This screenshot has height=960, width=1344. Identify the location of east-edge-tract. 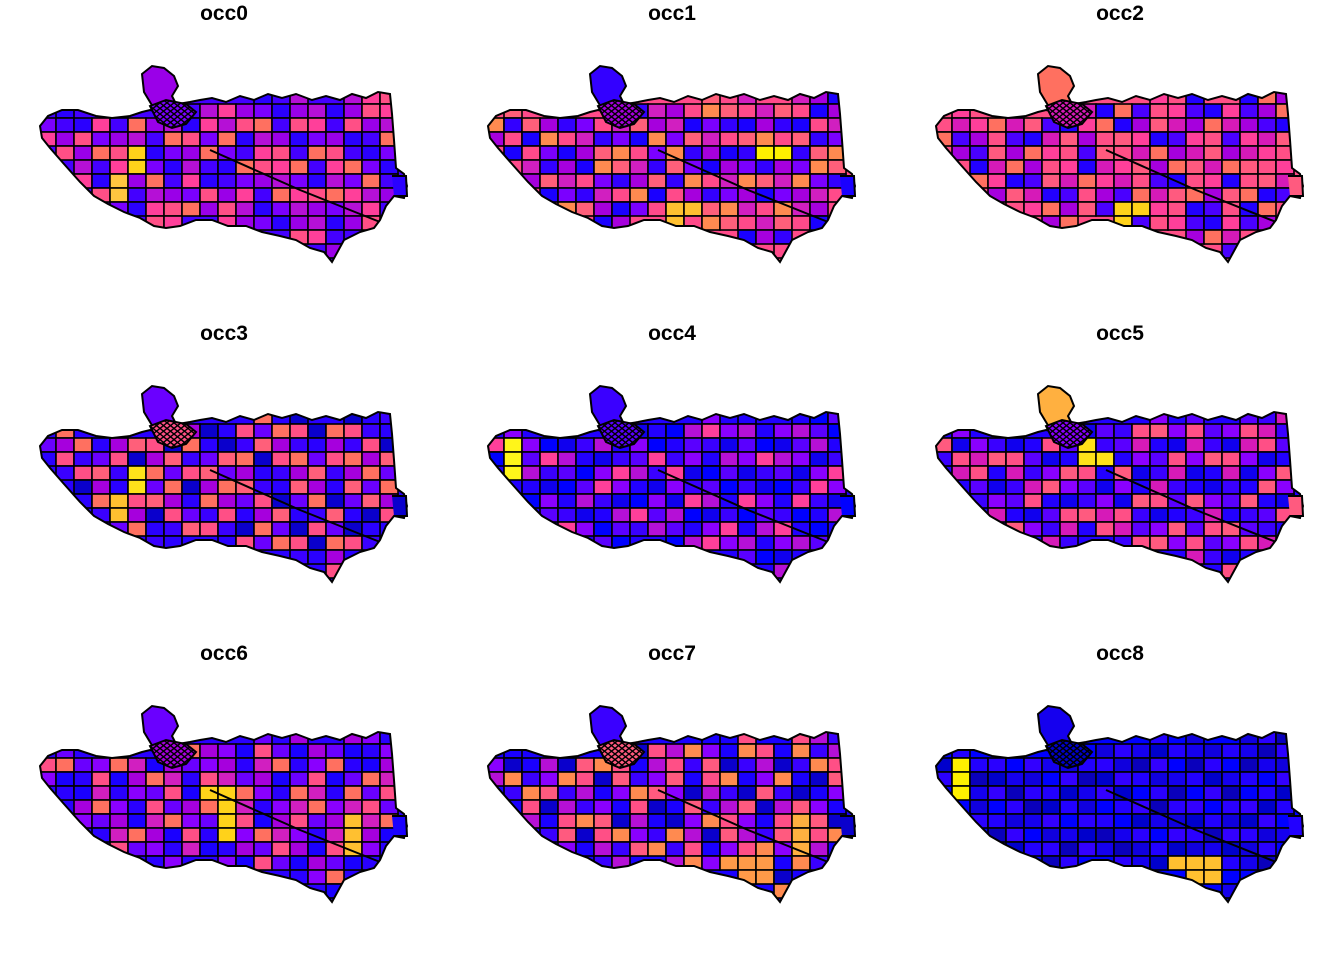
(1296, 506).